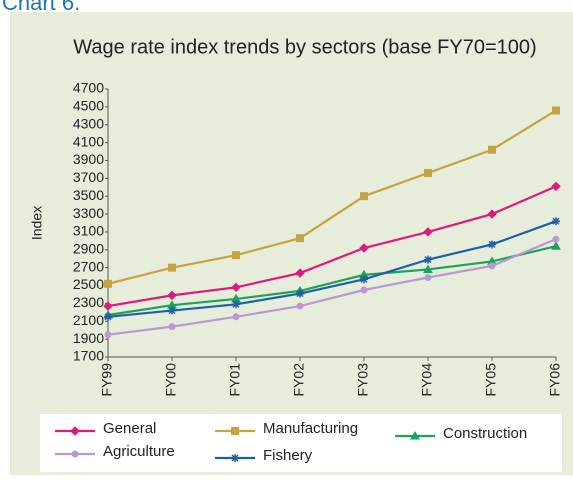 This screenshot has height=480, width=573. What do you see at coordinates (107, 380) in the screenshot?
I see `x-tick-label: FY99` at bounding box center [107, 380].